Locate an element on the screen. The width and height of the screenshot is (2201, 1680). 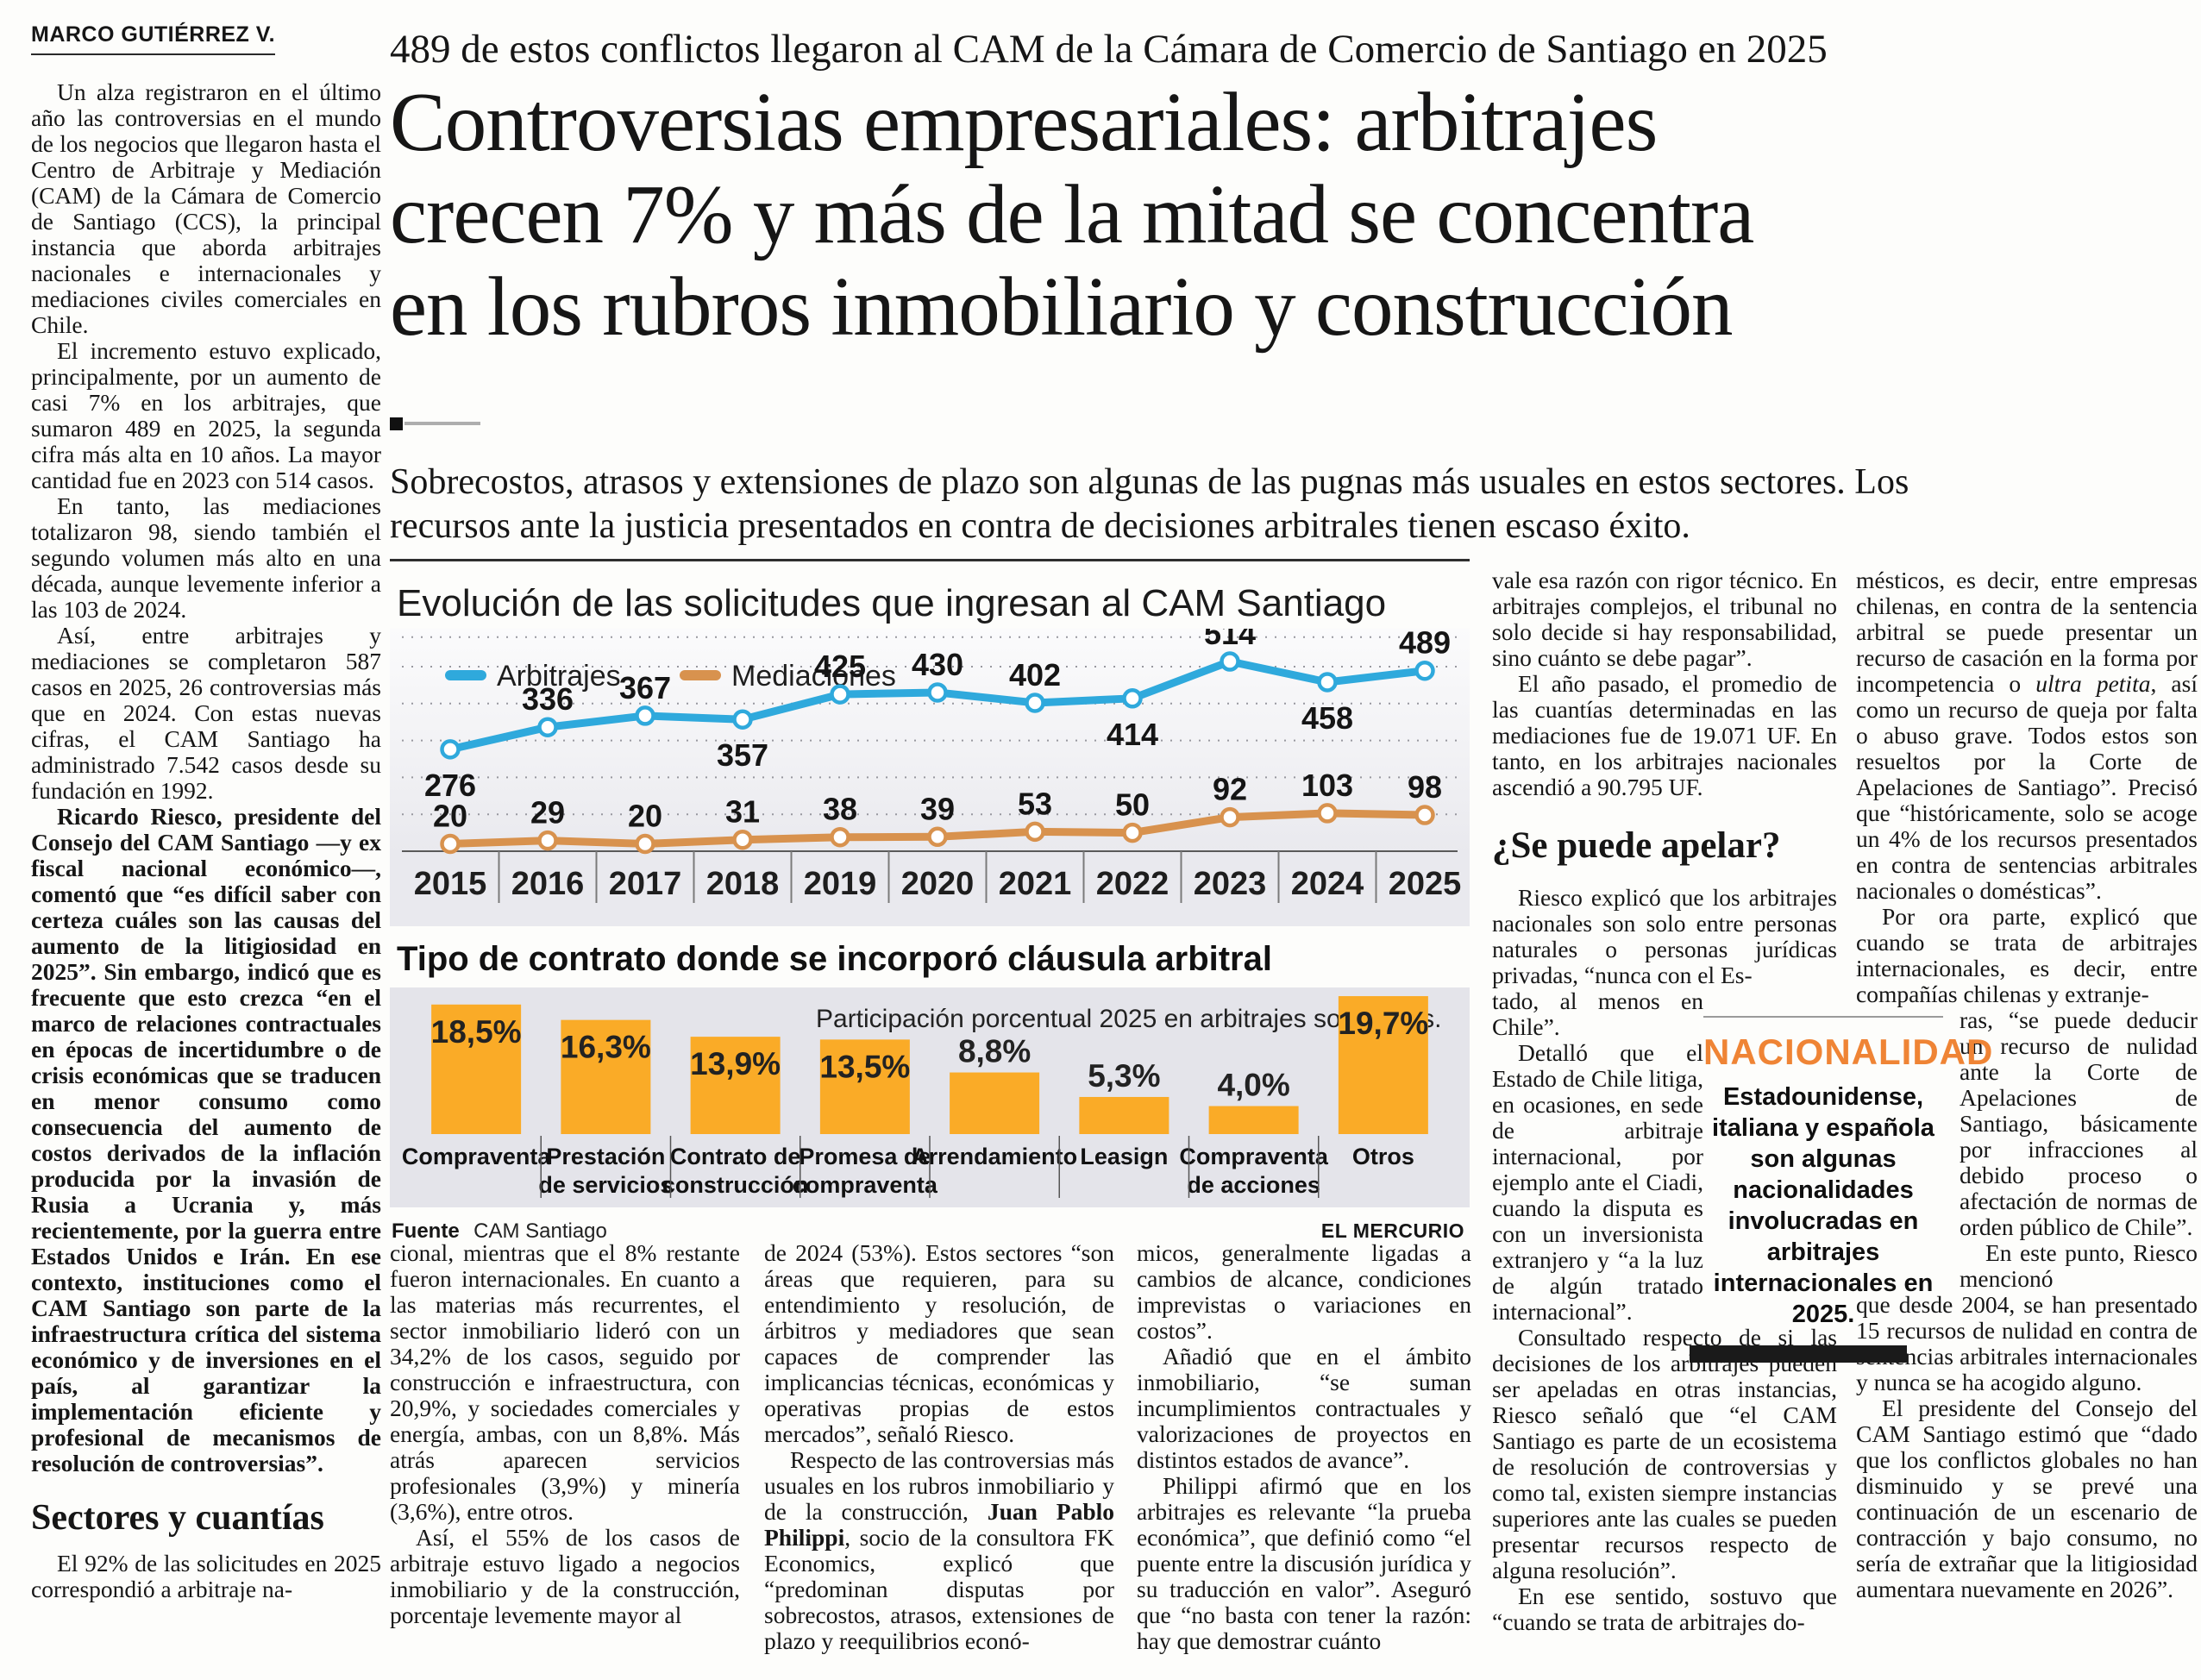
bar-value-label: 13,9% is located at coordinates (735, 1063).